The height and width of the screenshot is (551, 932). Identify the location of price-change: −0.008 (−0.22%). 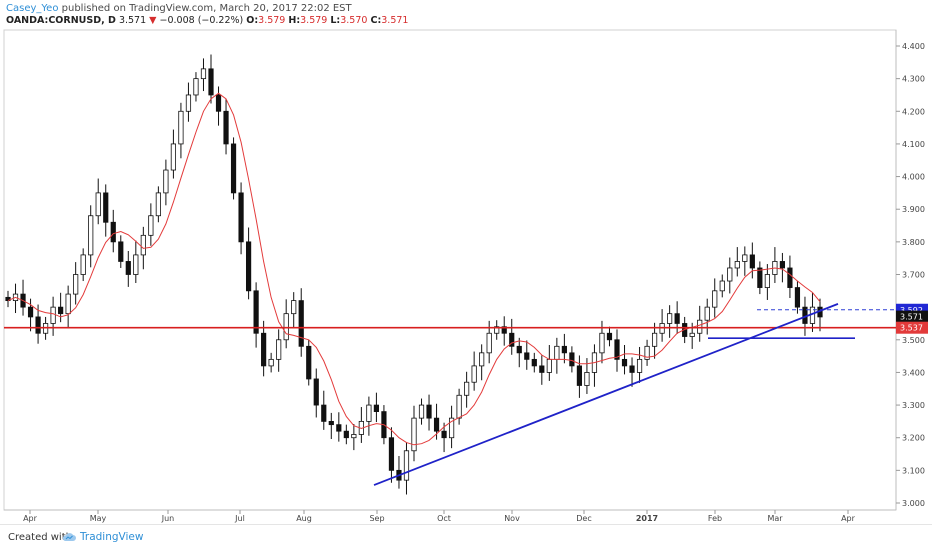
(201, 20).